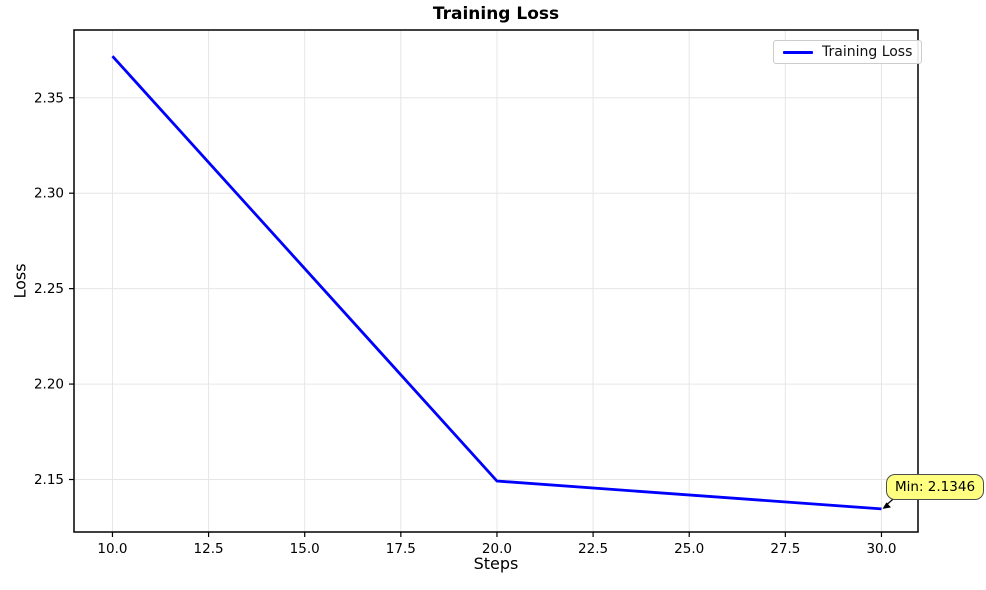  What do you see at coordinates (881, 549) in the screenshot?
I see `x-tick-label: 30.0` at bounding box center [881, 549].